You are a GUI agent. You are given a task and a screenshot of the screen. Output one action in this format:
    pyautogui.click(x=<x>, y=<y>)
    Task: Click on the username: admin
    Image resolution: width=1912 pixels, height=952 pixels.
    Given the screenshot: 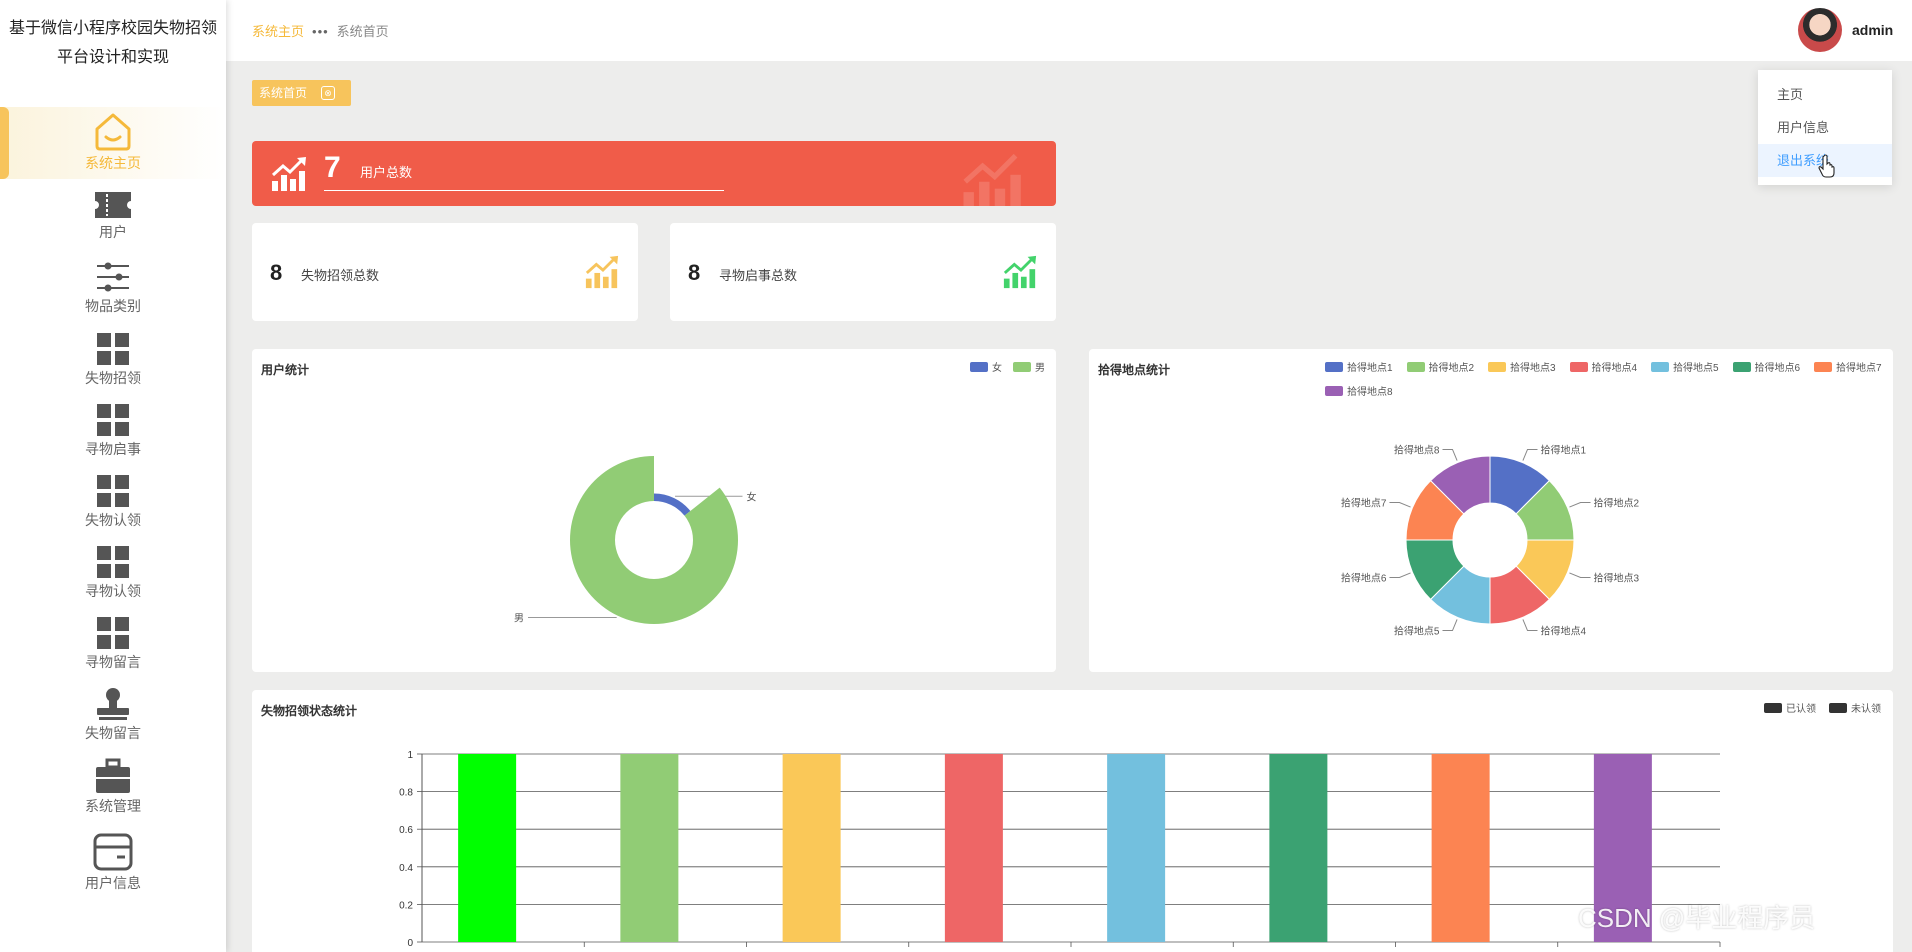 What is the action you would take?
    pyautogui.click(x=1873, y=30)
    